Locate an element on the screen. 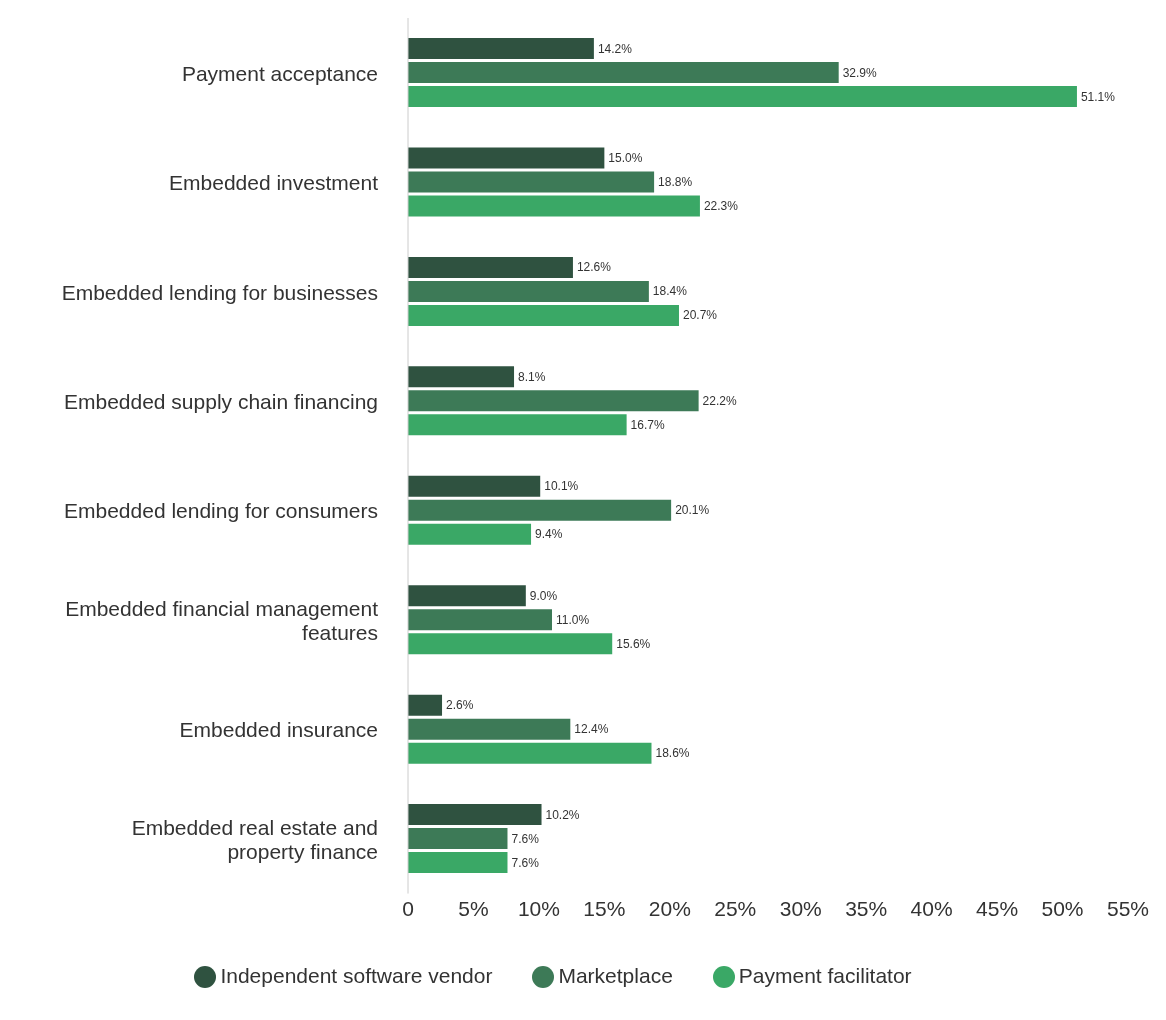 The image size is (1166, 1020). x-tick-label: 20% is located at coordinates (669, 909).